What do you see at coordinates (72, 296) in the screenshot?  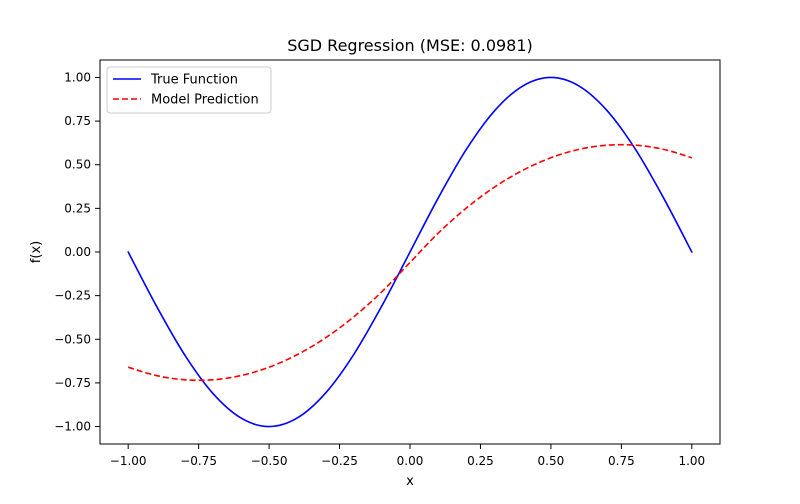 I see `y-tick-label: −0.25` at bounding box center [72, 296].